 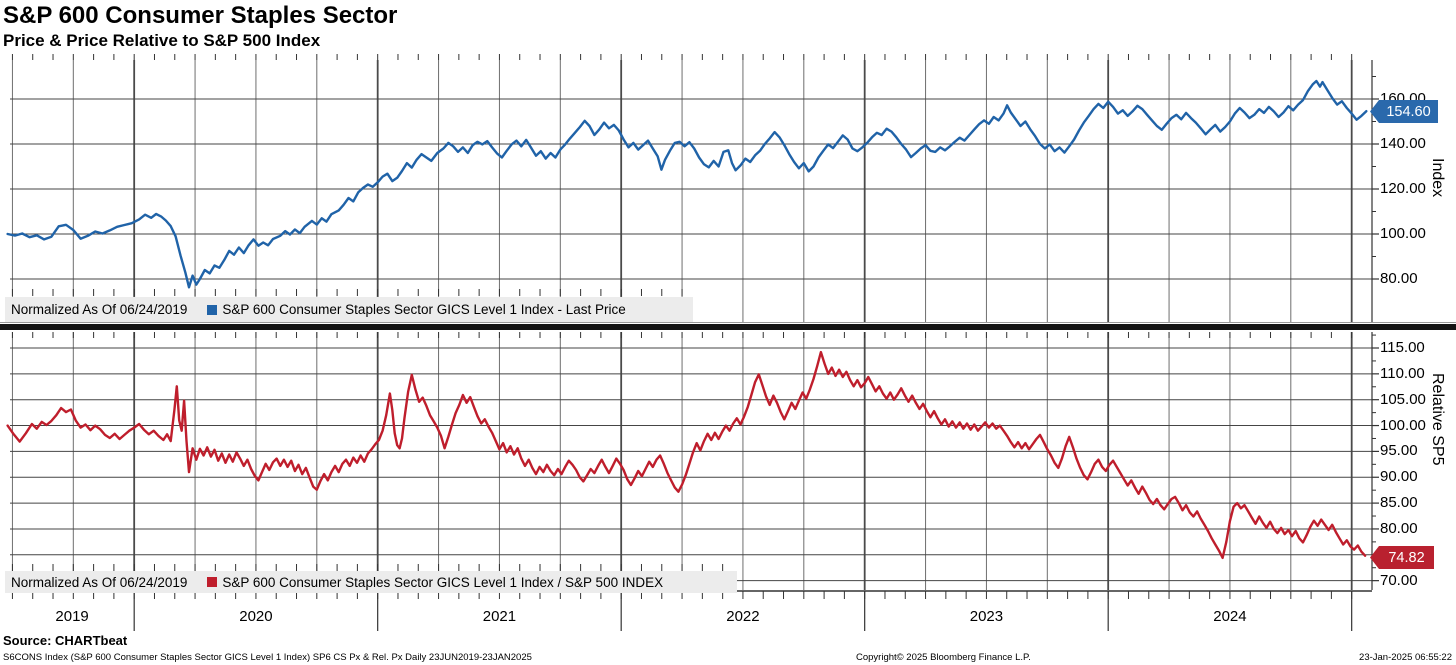 What do you see at coordinates (1437, 178) in the screenshot?
I see `top-axis-title: Index` at bounding box center [1437, 178].